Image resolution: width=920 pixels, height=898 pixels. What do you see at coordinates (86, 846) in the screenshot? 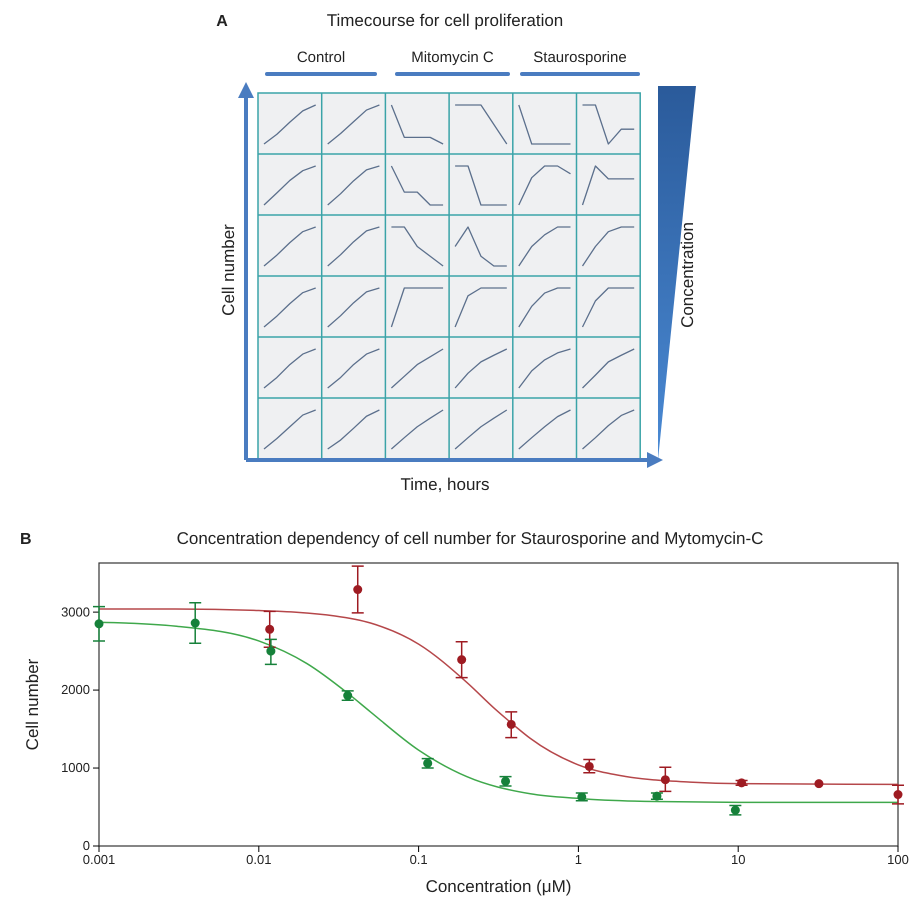
I see `y-tick-label: 0` at bounding box center [86, 846].